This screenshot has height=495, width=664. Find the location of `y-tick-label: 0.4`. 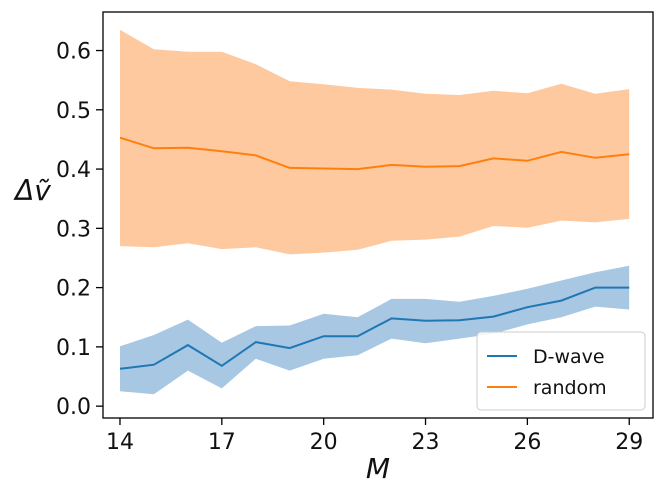

y-tick-label: 0.4 is located at coordinates (73, 170).